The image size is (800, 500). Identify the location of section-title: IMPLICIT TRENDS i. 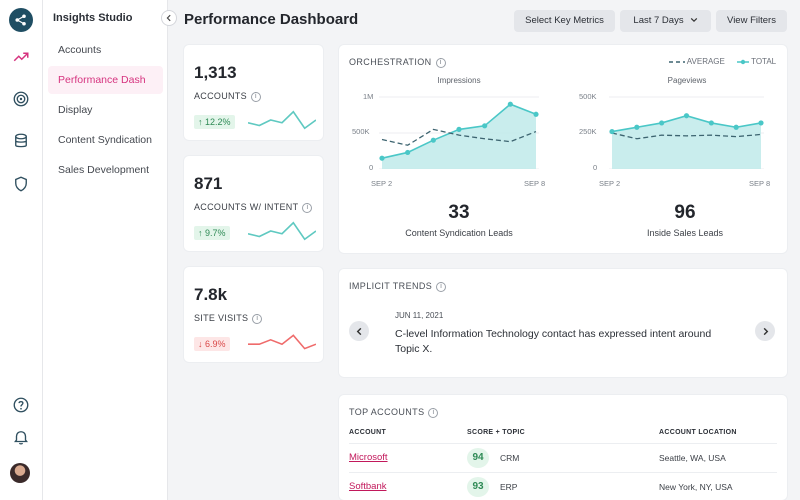
(398, 286).